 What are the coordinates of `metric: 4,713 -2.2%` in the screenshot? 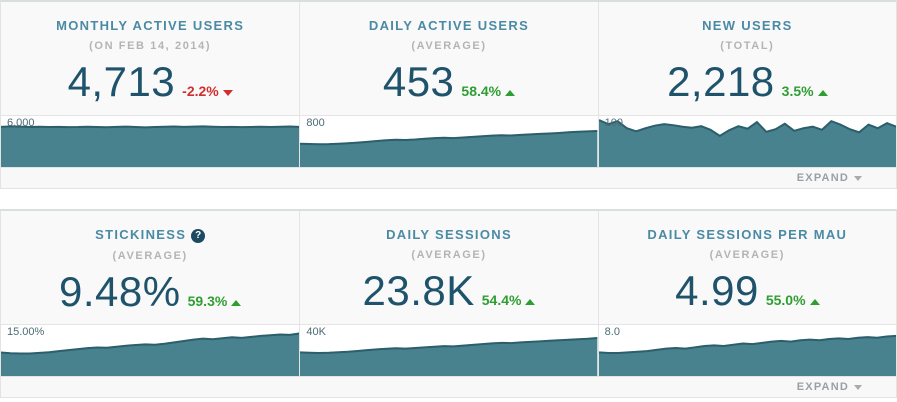 It's located at (150, 82).